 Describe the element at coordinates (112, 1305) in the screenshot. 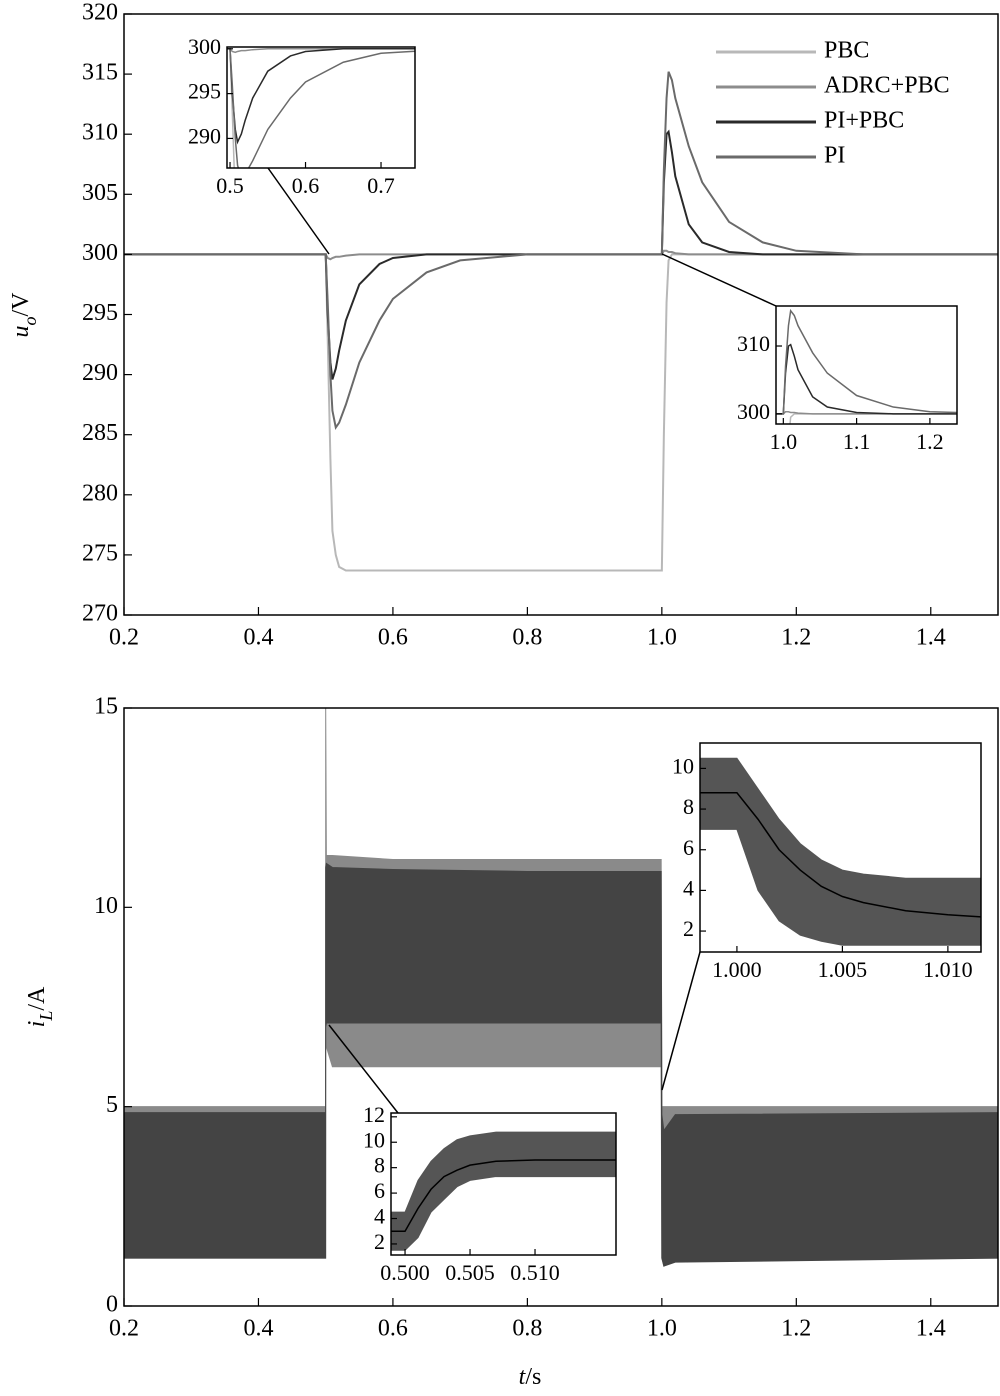

I see `y-tick-label: 0` at that location.